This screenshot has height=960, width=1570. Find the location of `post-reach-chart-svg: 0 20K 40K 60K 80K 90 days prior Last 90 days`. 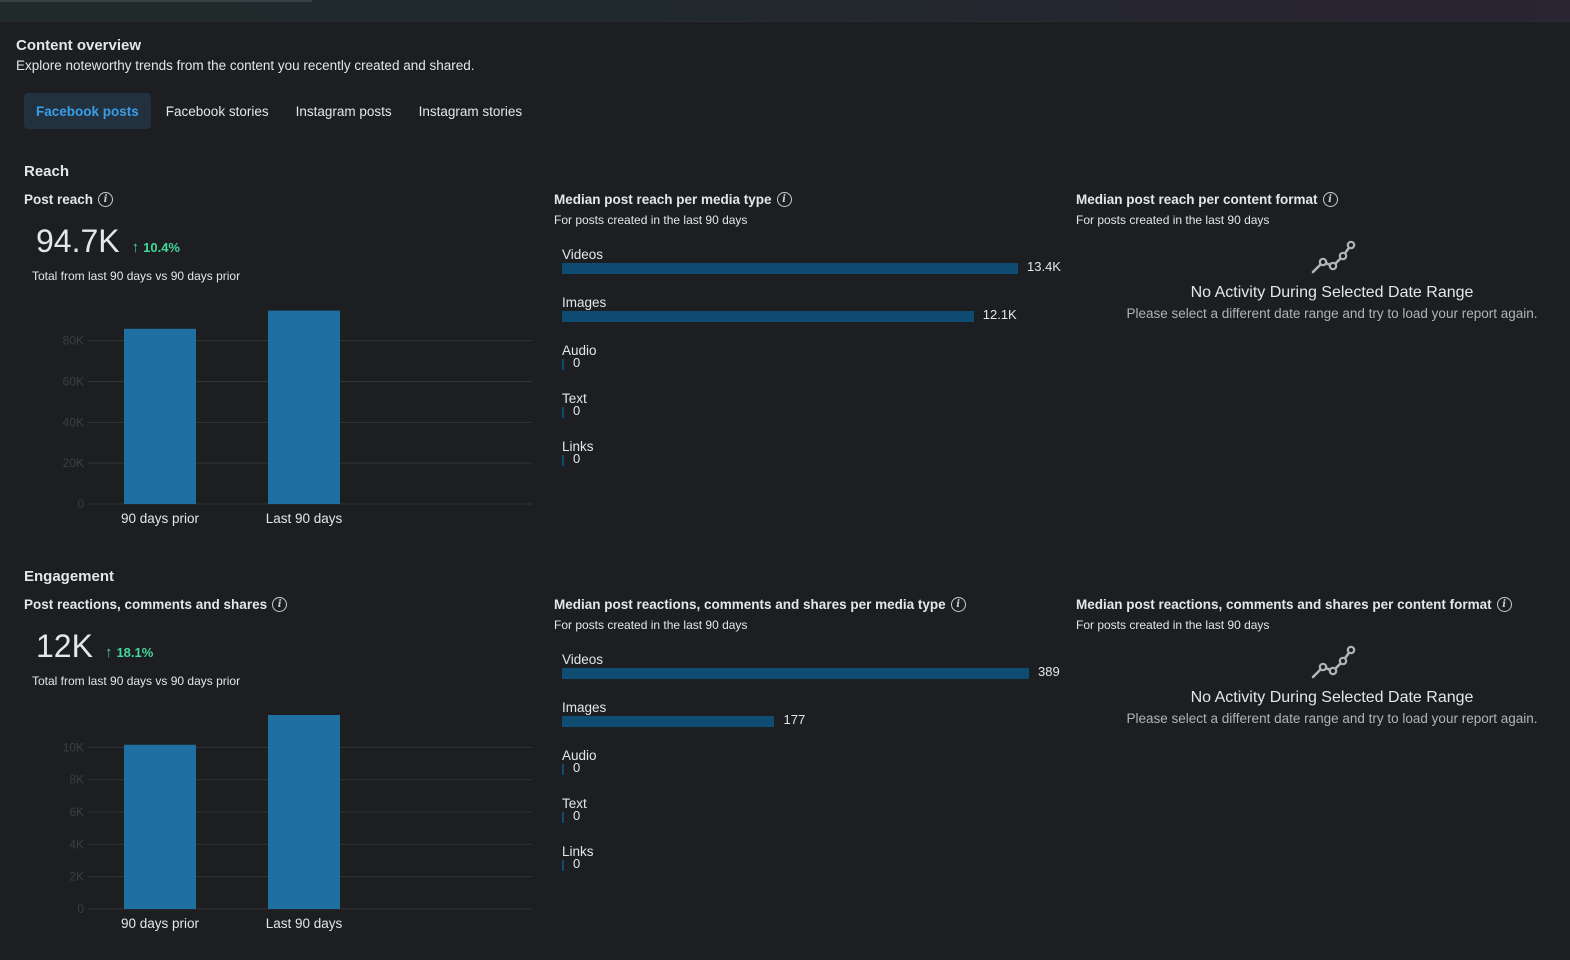

post-reach-chart-svg: 0 20K 40K 60K 80K 90 days prior Last 90 days is located at coordinates (297, 418).